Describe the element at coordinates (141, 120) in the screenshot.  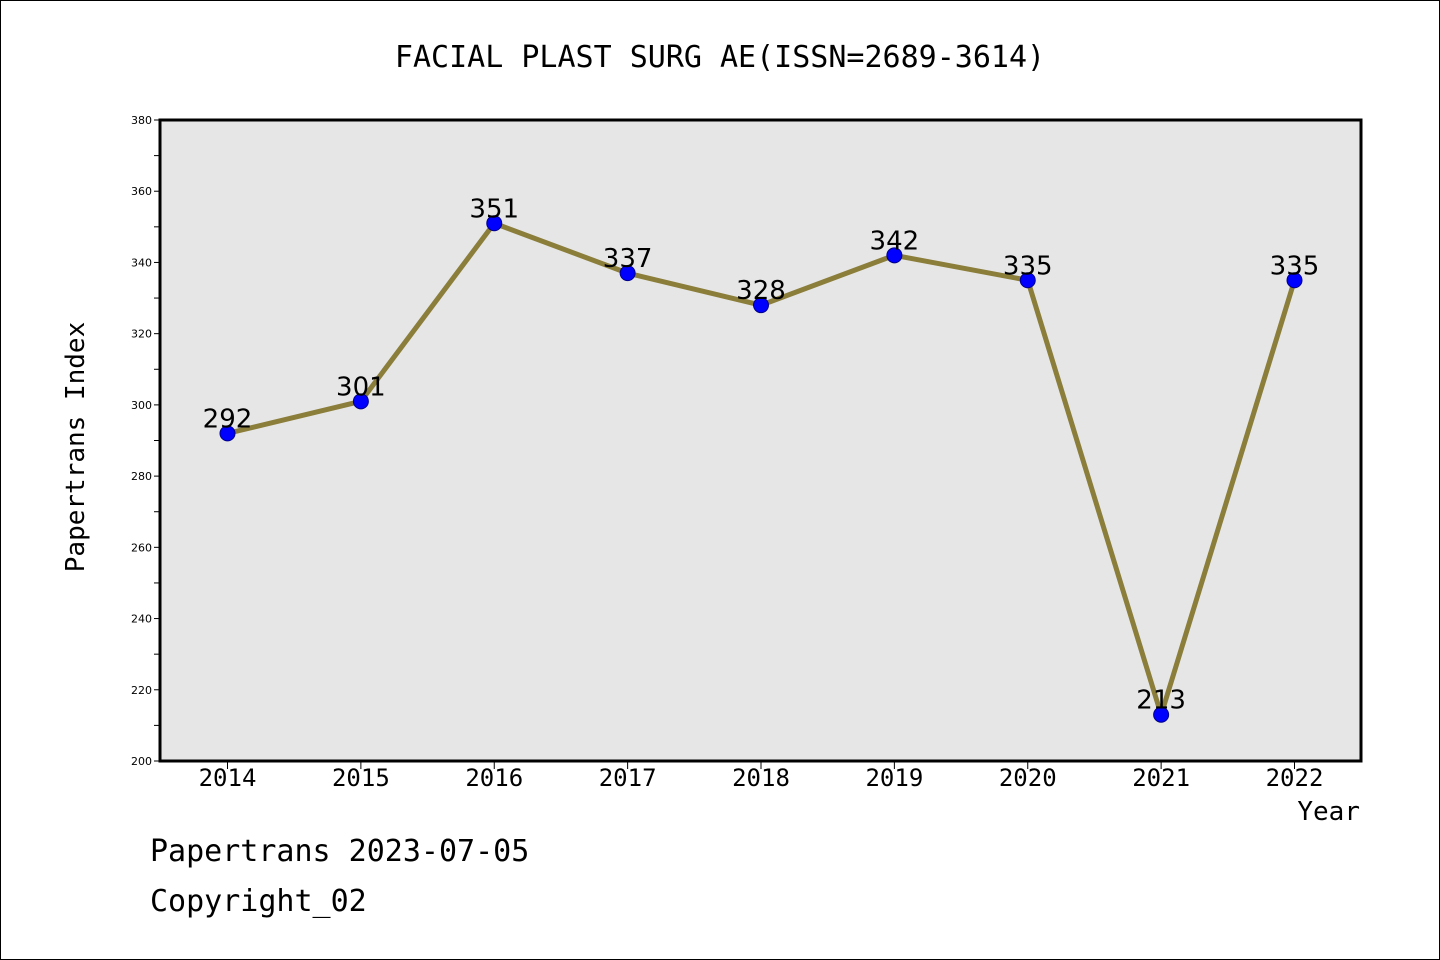
I see `y-tick-label: 380` at that location.